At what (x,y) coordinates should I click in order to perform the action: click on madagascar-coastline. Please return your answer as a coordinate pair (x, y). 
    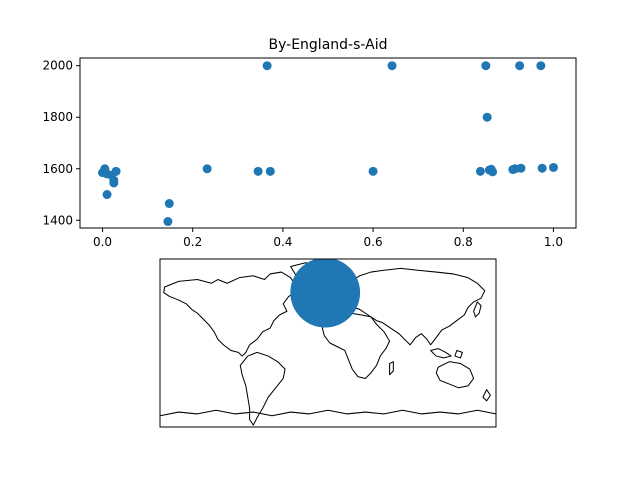
    Looking at the image, I should click on (391, 368).